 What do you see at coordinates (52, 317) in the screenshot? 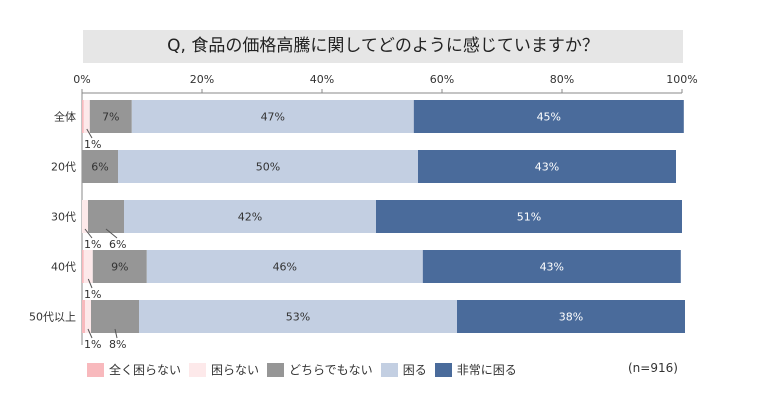
I see `category-label: 50代以上` at bounding box center [52, 317].